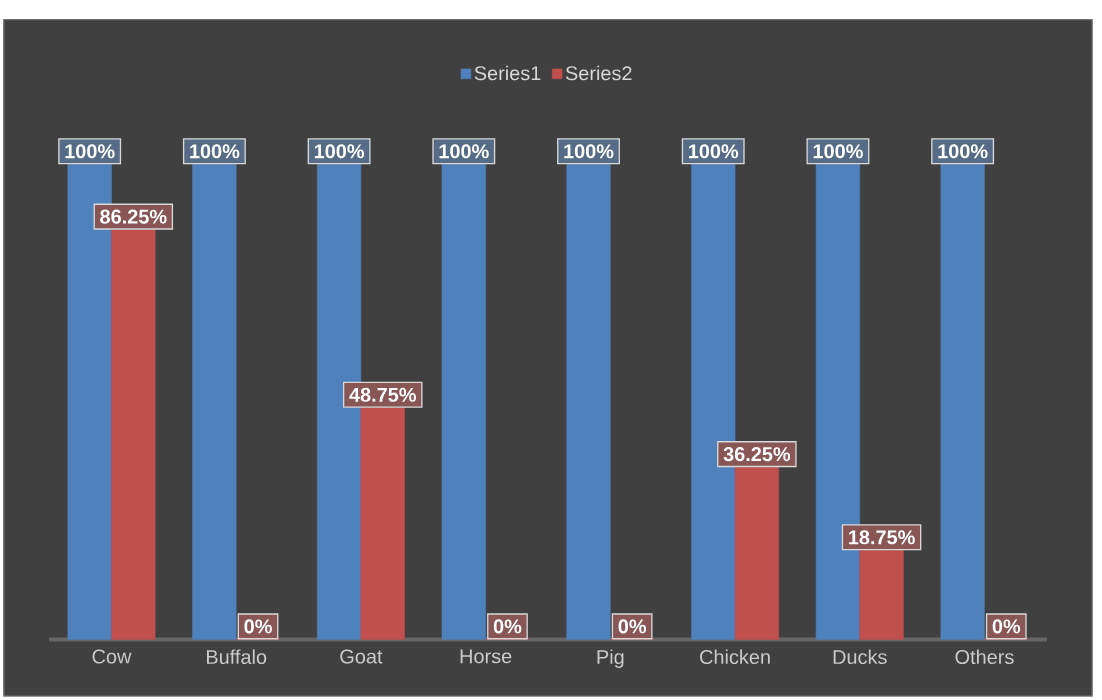 This screenshot has width=1102, height=700. What do you see at coordinates (486, 656) in the screenshot?
I see `x-tick-label: Horse` at bounding box center [486, 656].